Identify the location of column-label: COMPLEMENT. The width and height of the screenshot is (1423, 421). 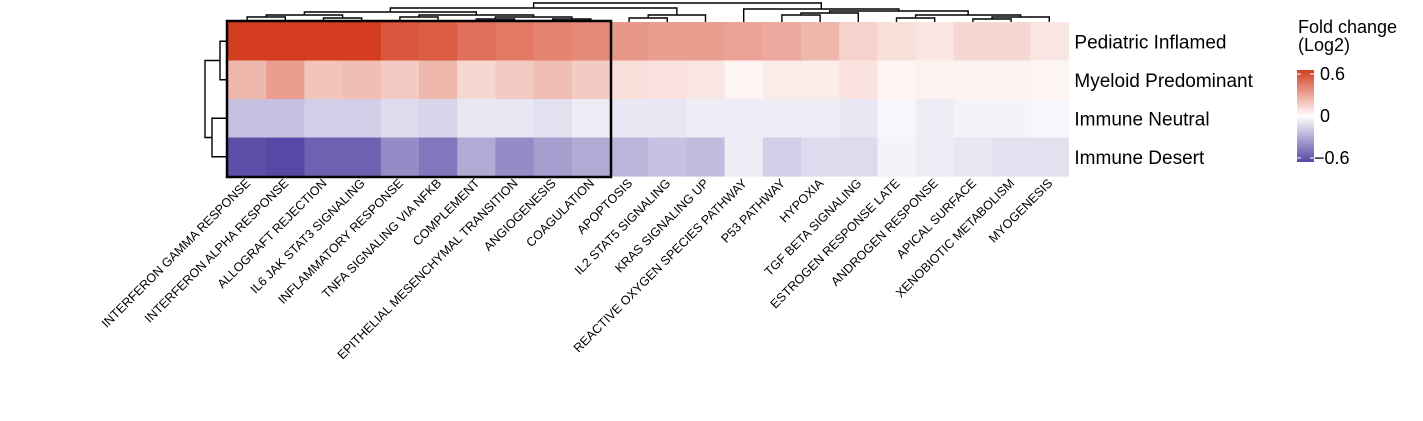
(446, 212).